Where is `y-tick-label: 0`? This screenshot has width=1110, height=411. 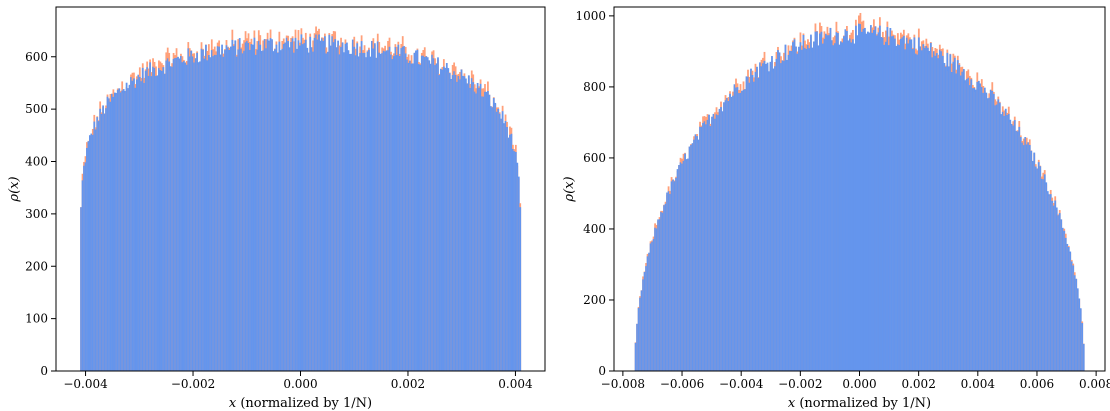 y-tick-label: 0 is located at coordinates (602, 371).